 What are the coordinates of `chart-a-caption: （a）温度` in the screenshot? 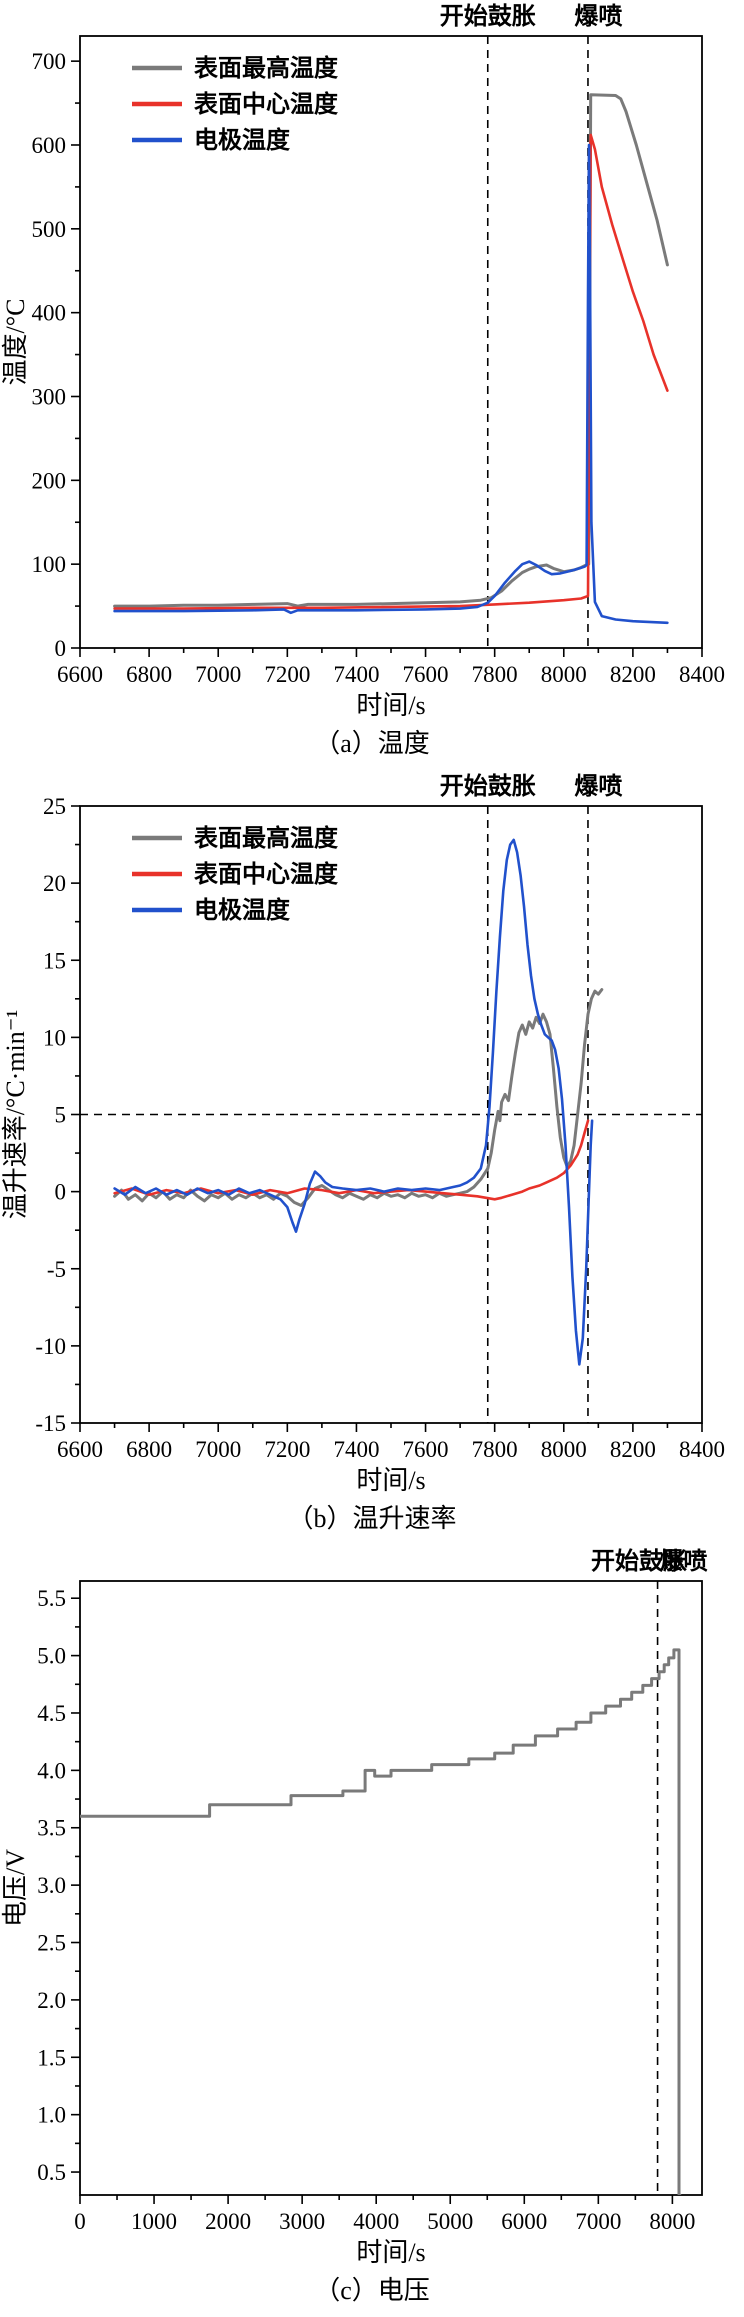 It's located at (372, 743).